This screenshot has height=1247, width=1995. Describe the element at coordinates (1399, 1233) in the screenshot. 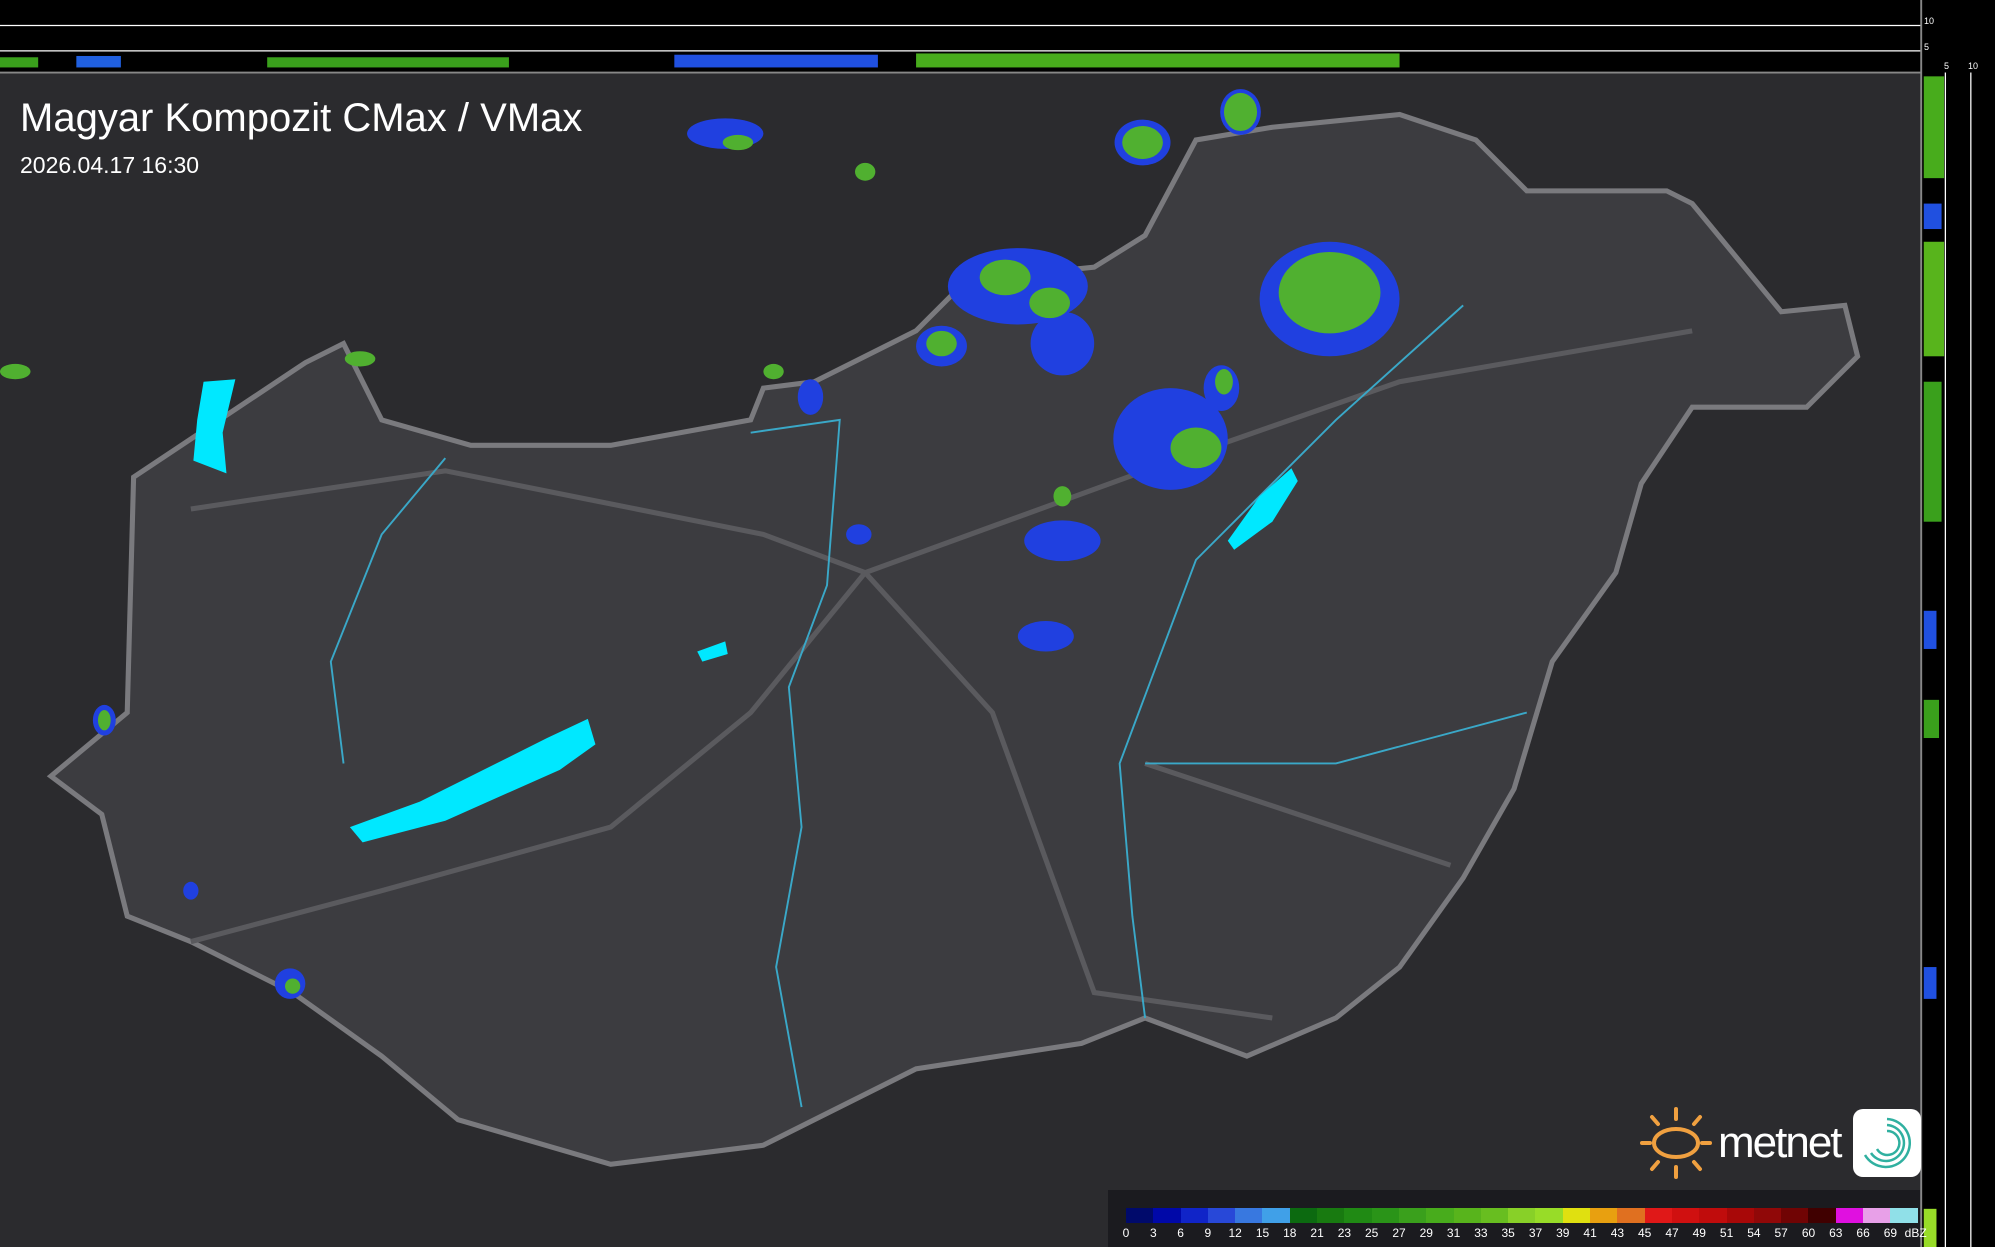

I see `legend-label: 27` at that location.